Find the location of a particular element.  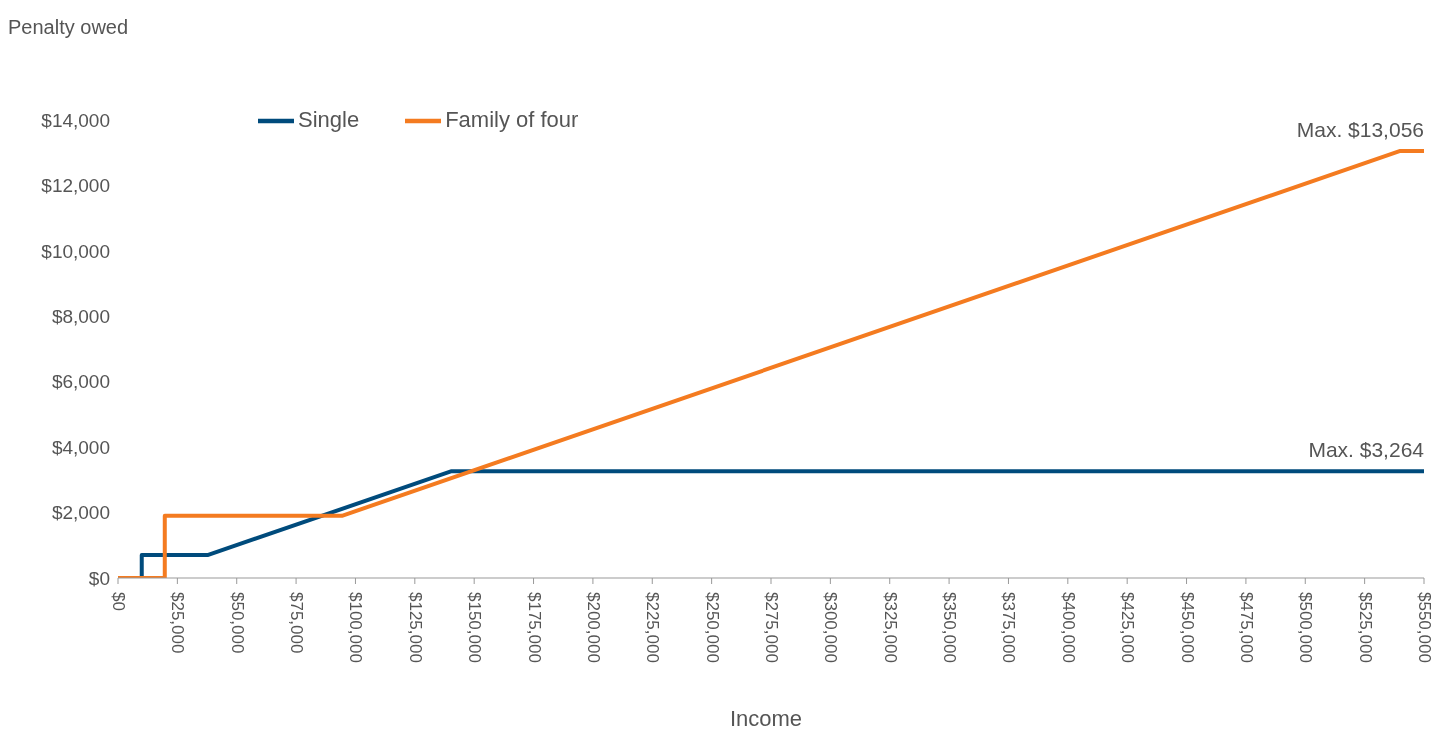

y-tick-label: $14,000 is located at coordinates (75, 120).